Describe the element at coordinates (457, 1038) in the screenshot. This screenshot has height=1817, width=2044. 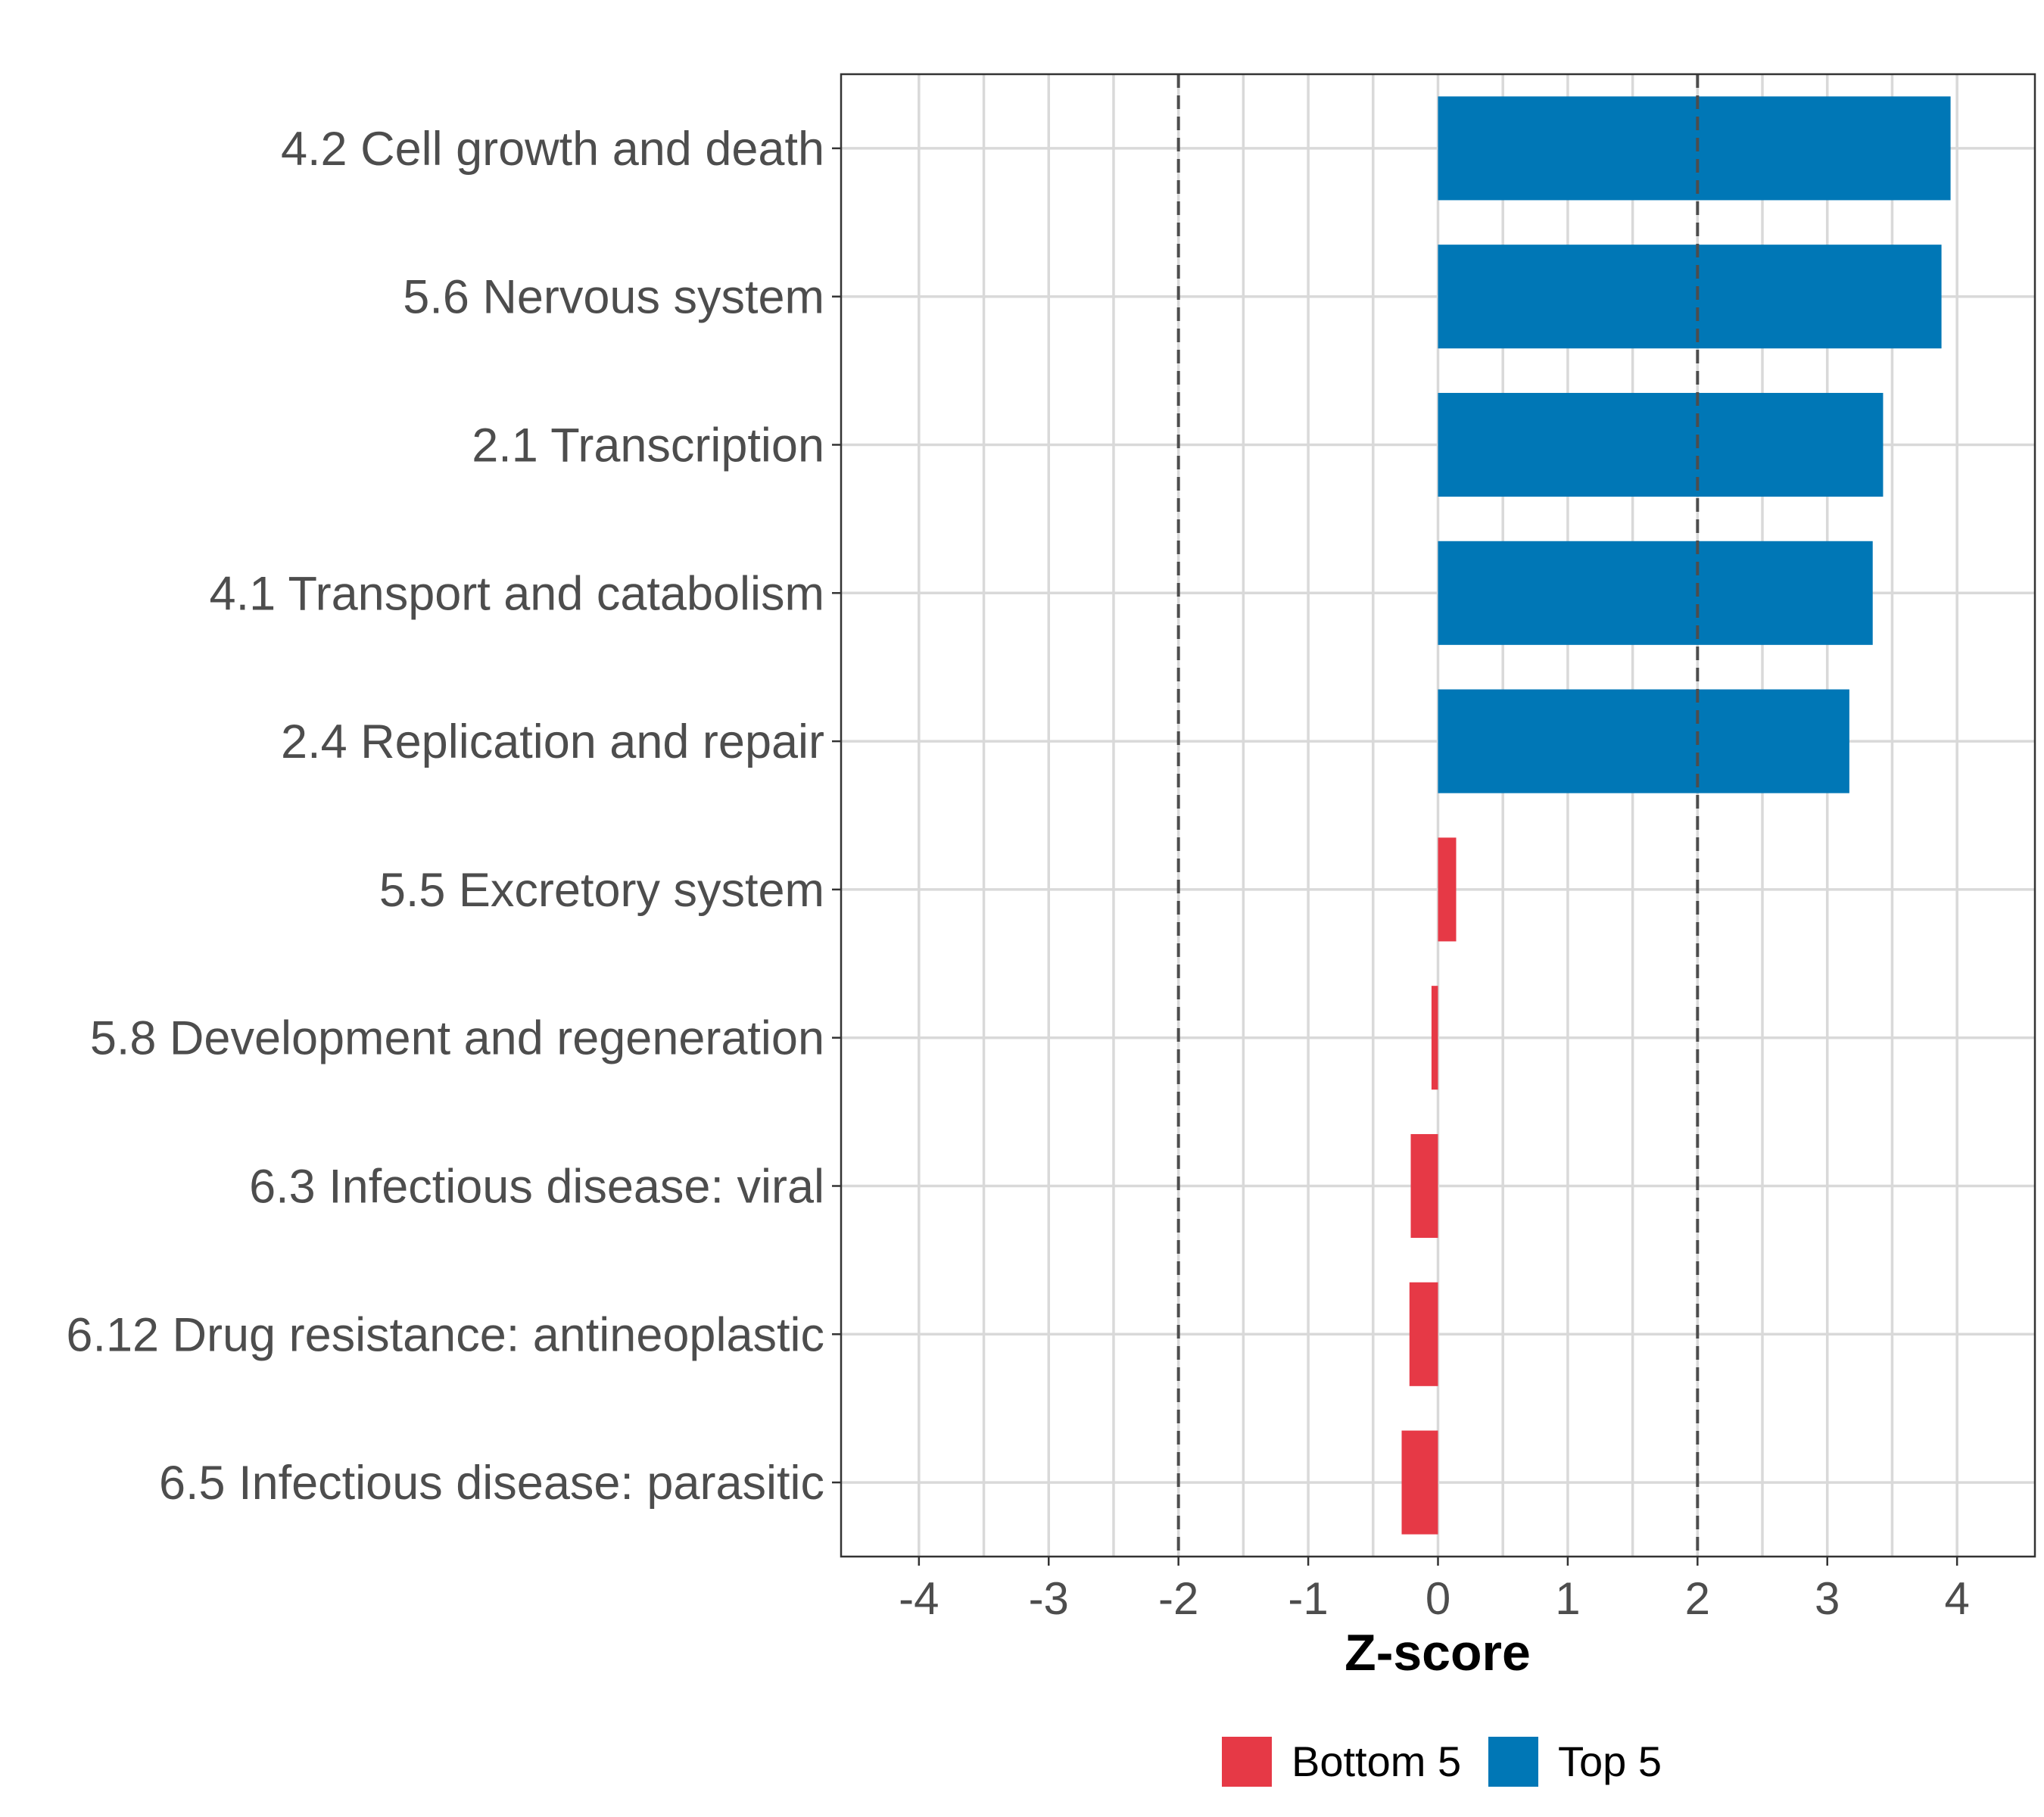
I see `y-tick-label: 5.8 Development and regeneration` at that location.